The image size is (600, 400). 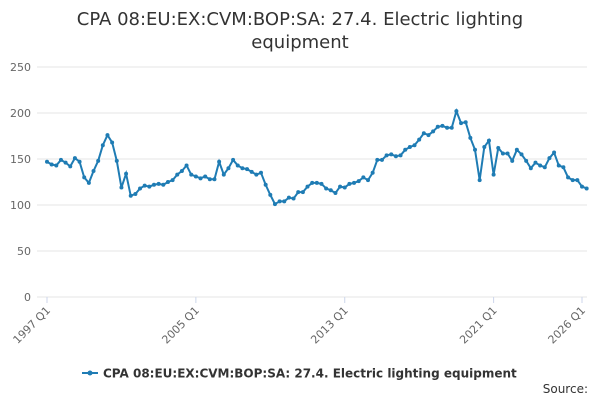 I want to click on x-tick-label: 1997 Q1, so click(x=32, y=325).